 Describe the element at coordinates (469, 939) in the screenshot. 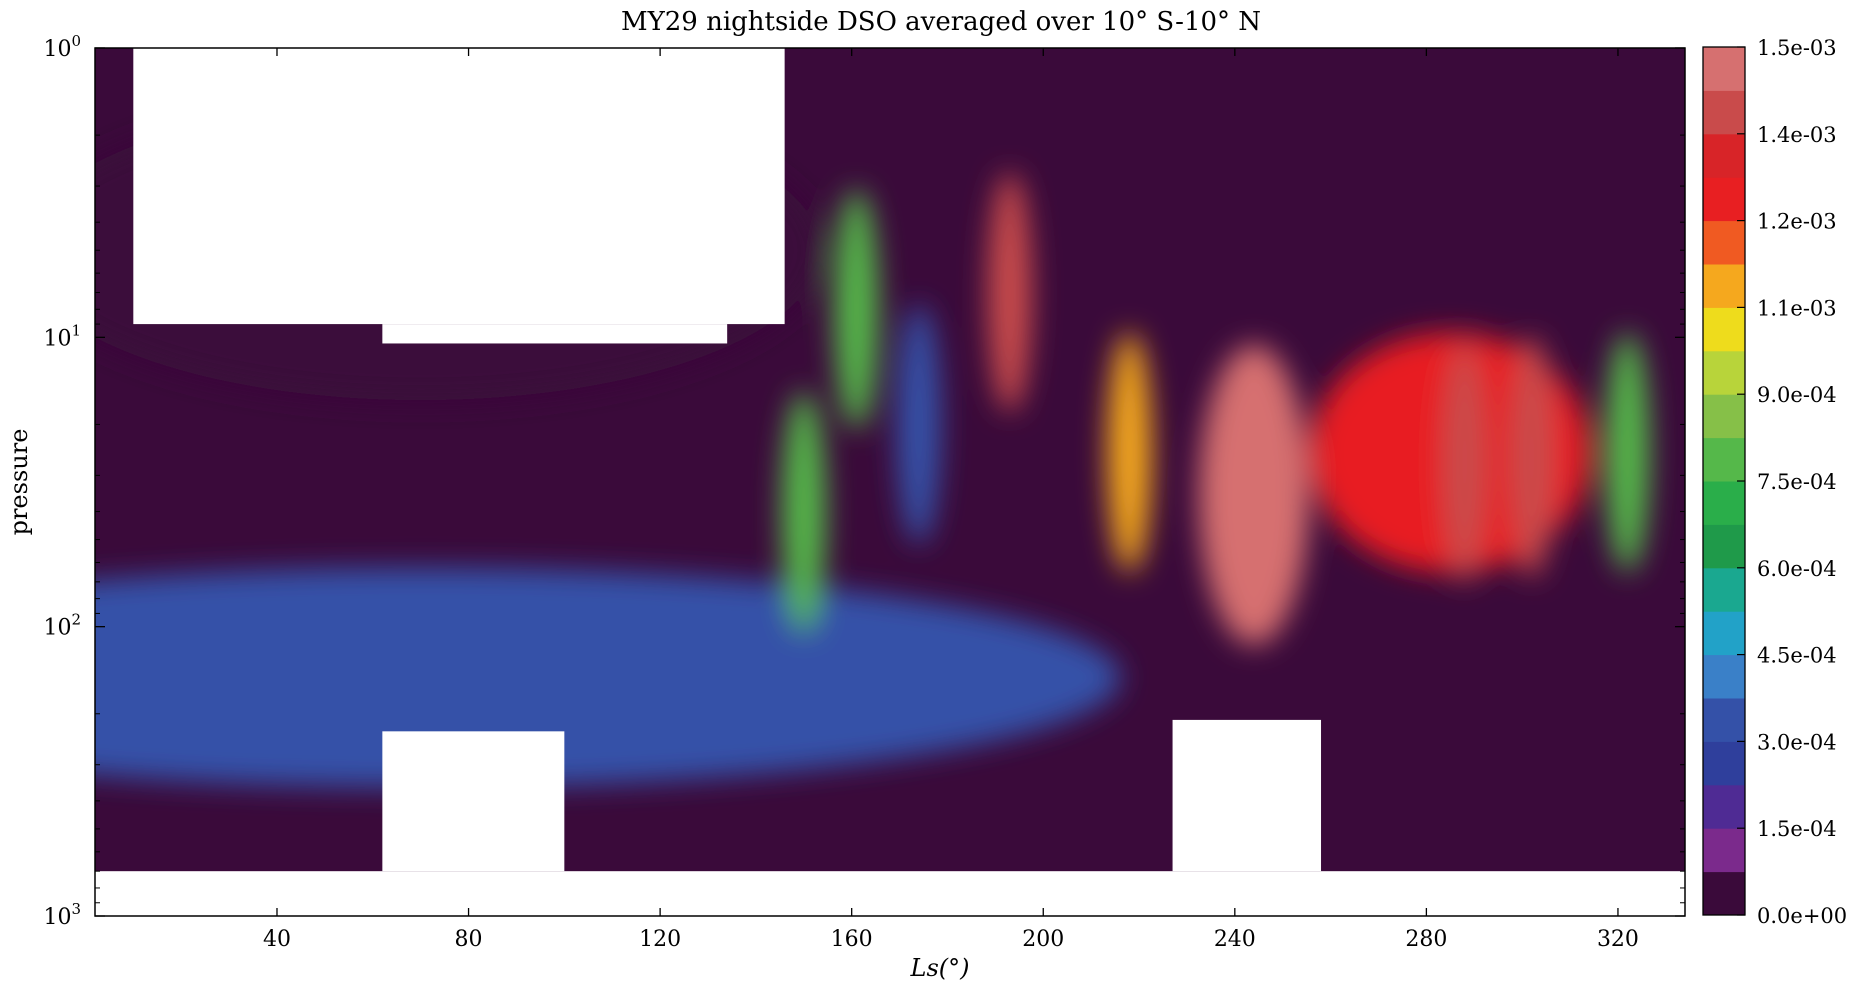

I see `x-tick-label: 80` at that location.